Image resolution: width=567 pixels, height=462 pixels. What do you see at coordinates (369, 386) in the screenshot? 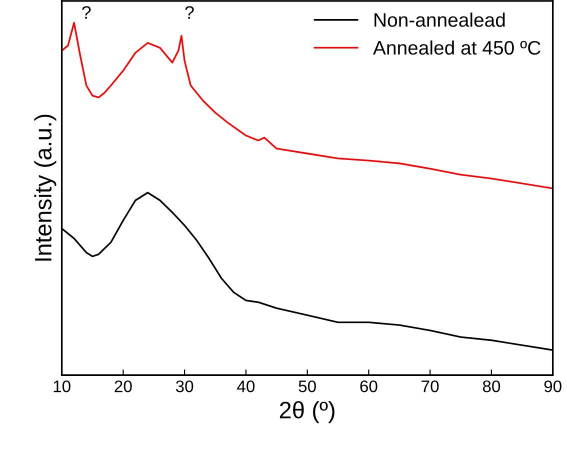
I see `x-tick-label: 60` at bounding box center [369, 386].